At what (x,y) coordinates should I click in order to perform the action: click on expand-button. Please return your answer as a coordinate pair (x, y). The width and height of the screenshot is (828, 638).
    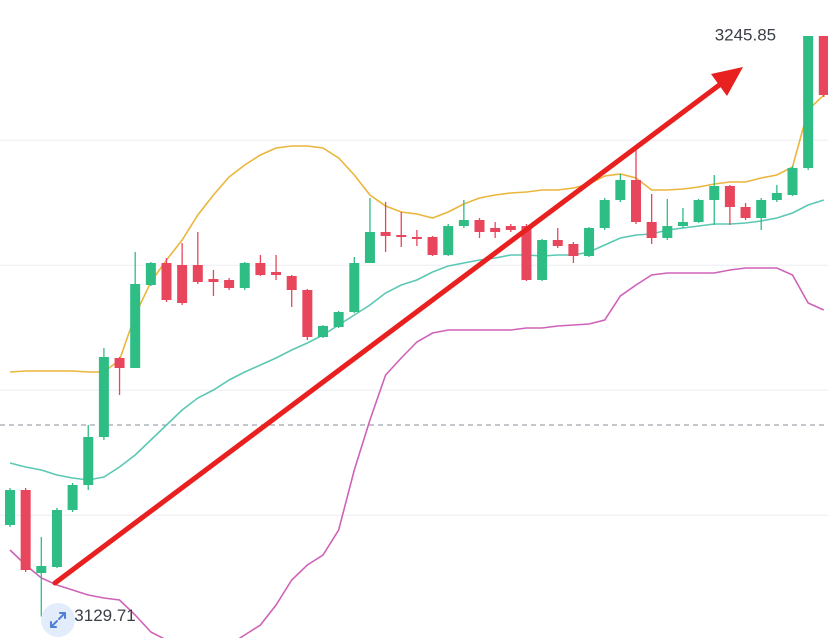
    Looking at the image, I should click on (58, 620).